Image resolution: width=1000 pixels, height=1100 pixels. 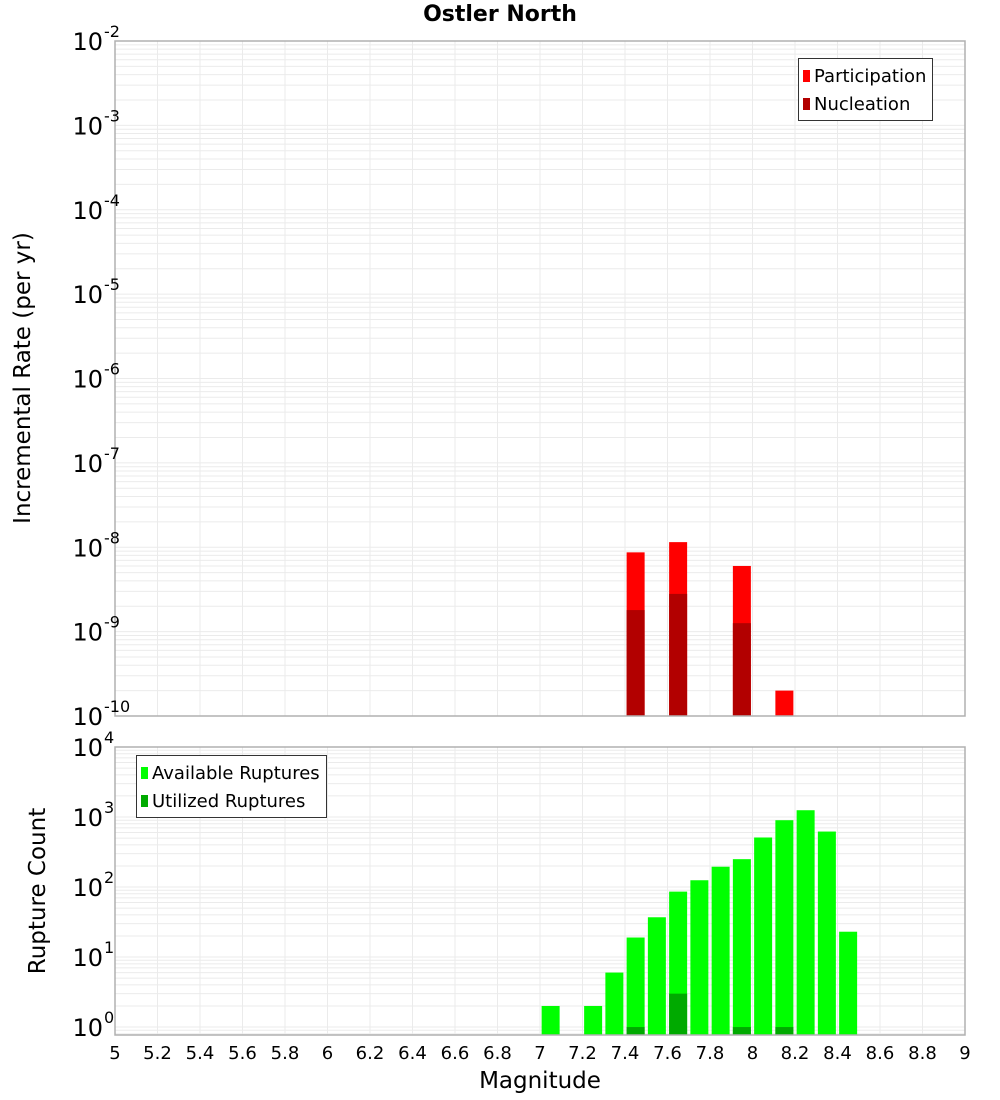 What do you see at coordinates (117, 706) in the screenshot?
I see `svg-text: -10` at bounding box center [117, 706].